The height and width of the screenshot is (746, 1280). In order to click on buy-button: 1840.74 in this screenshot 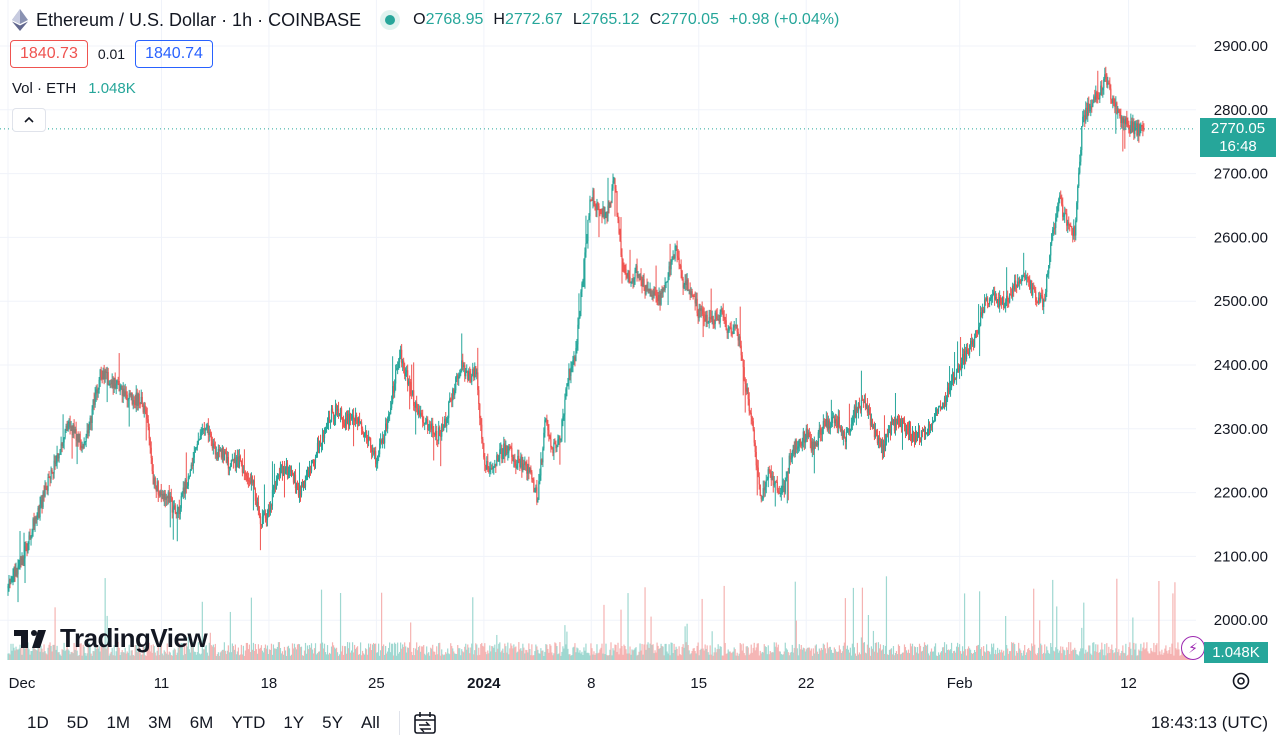, I will do `click(174, 54)`.